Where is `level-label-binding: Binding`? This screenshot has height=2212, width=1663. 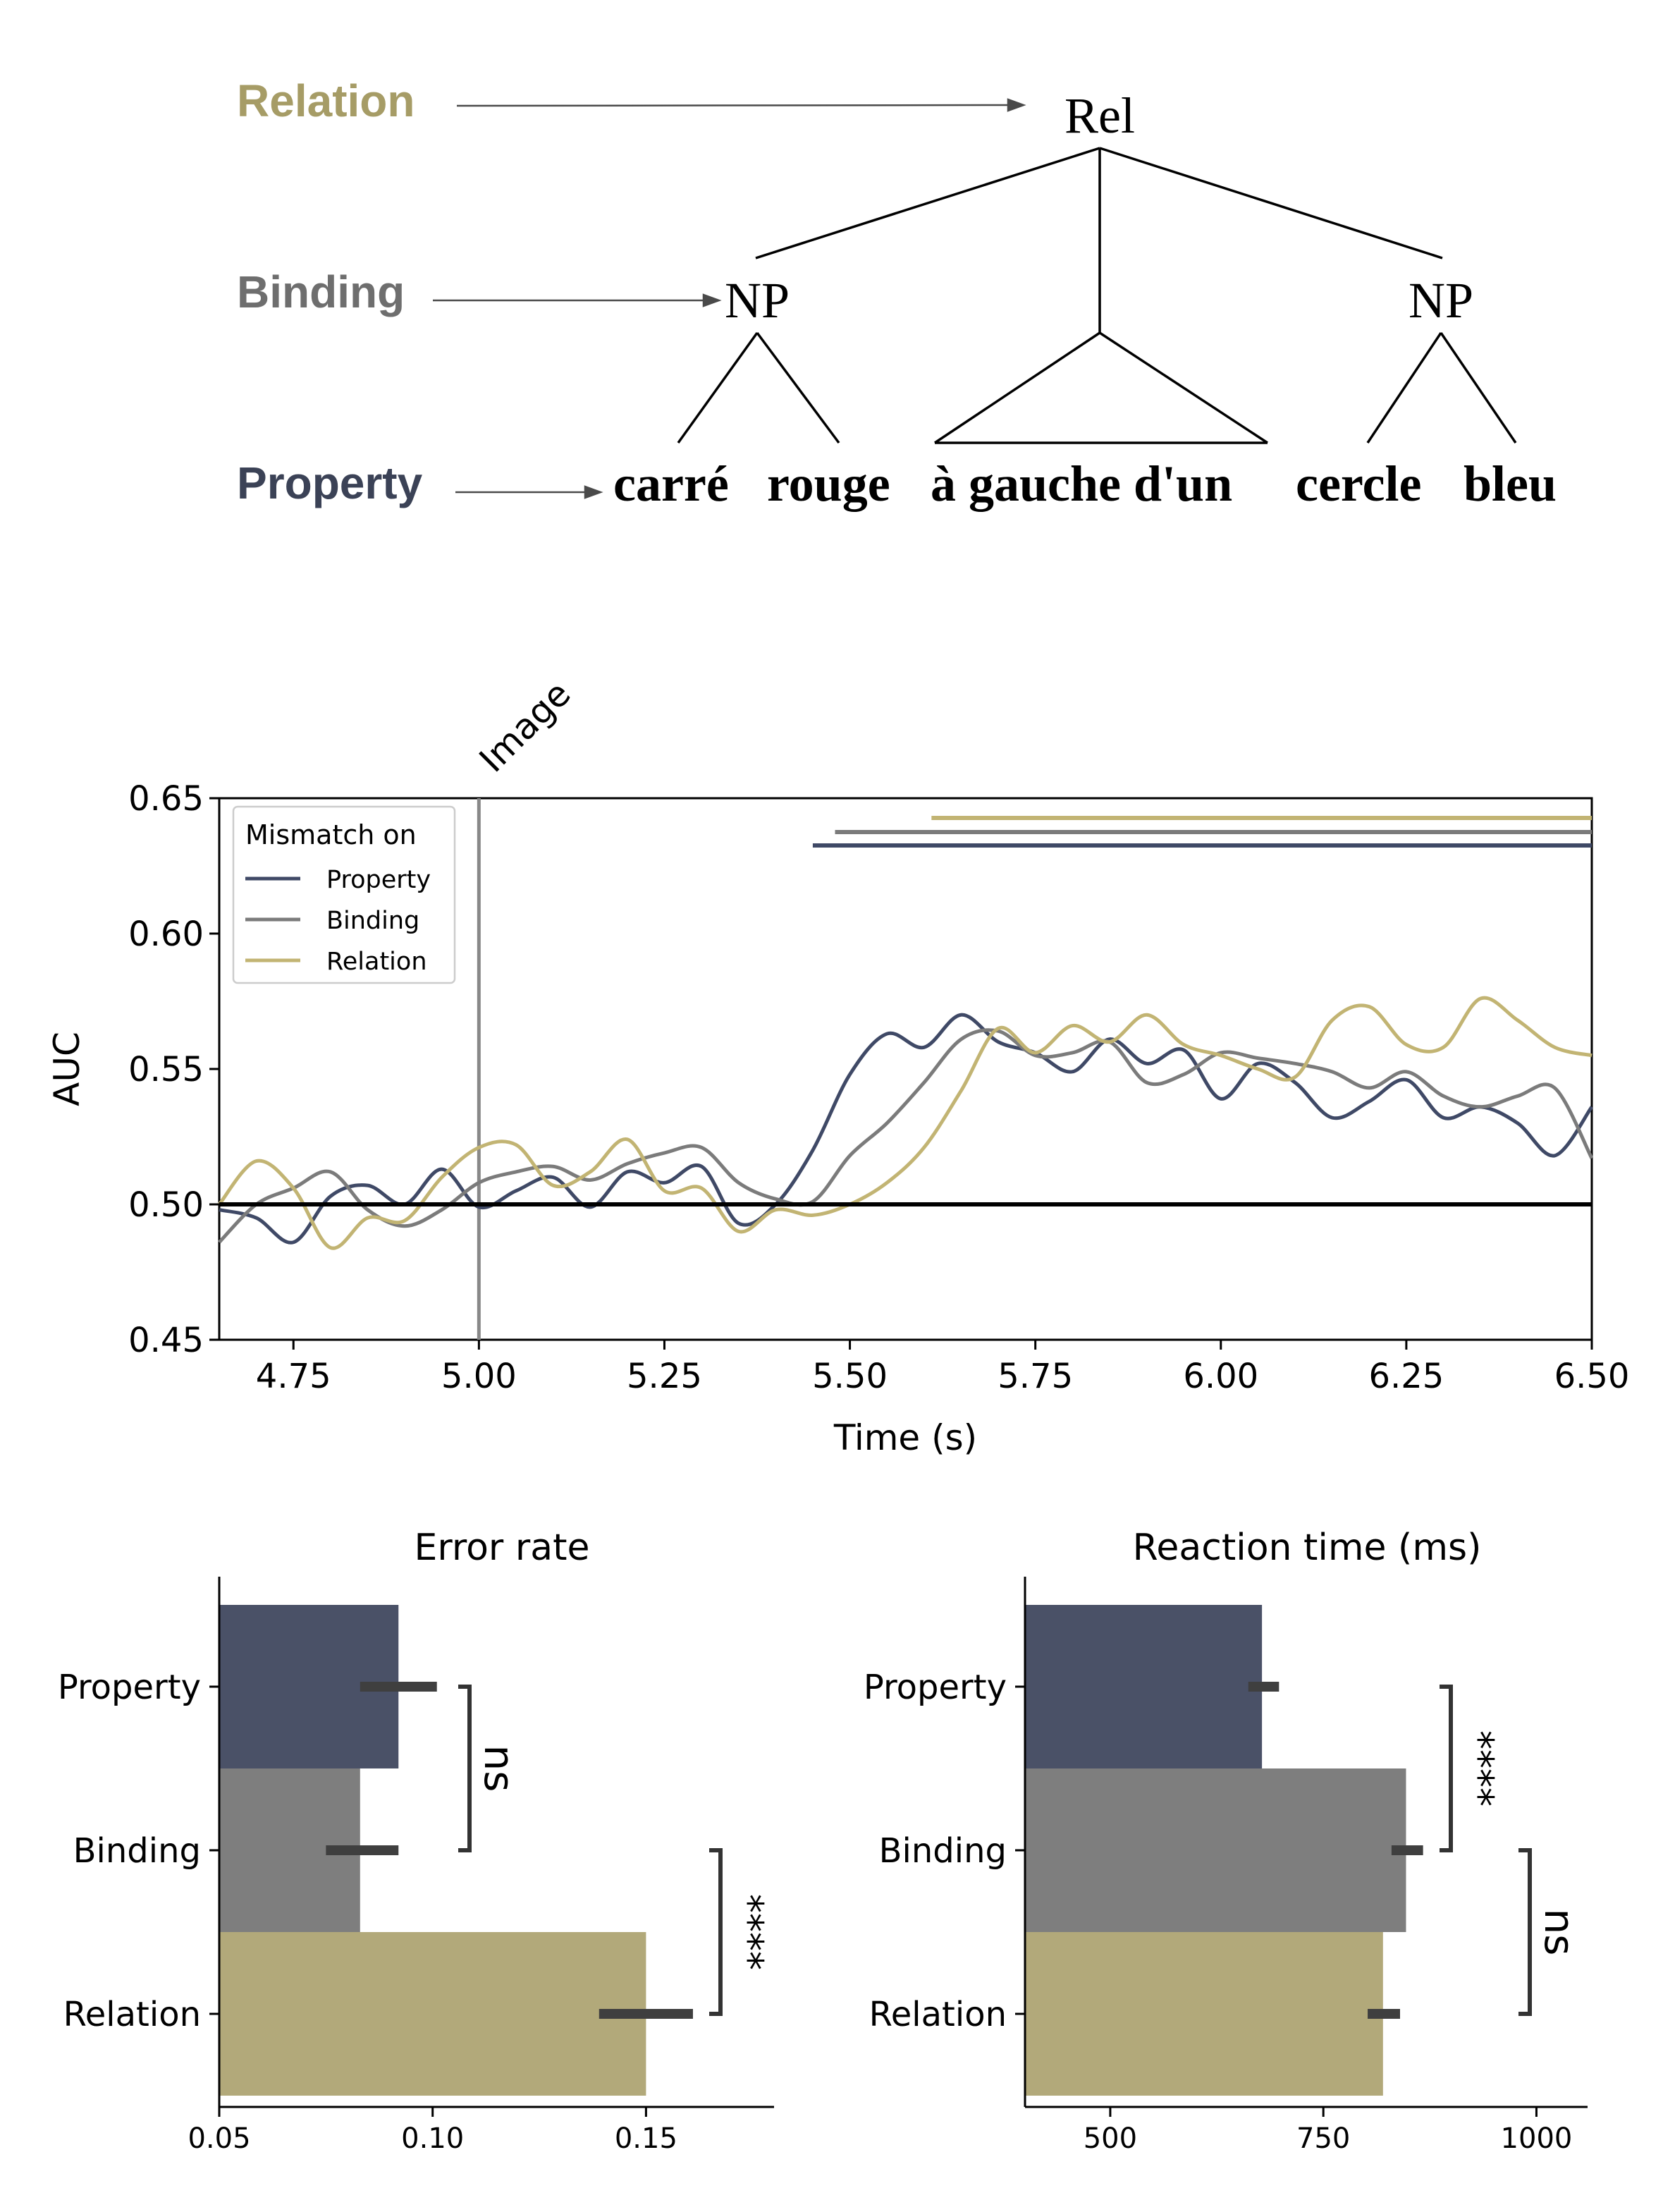
level-label-binding: Binding is located at coordinates (321, 292).